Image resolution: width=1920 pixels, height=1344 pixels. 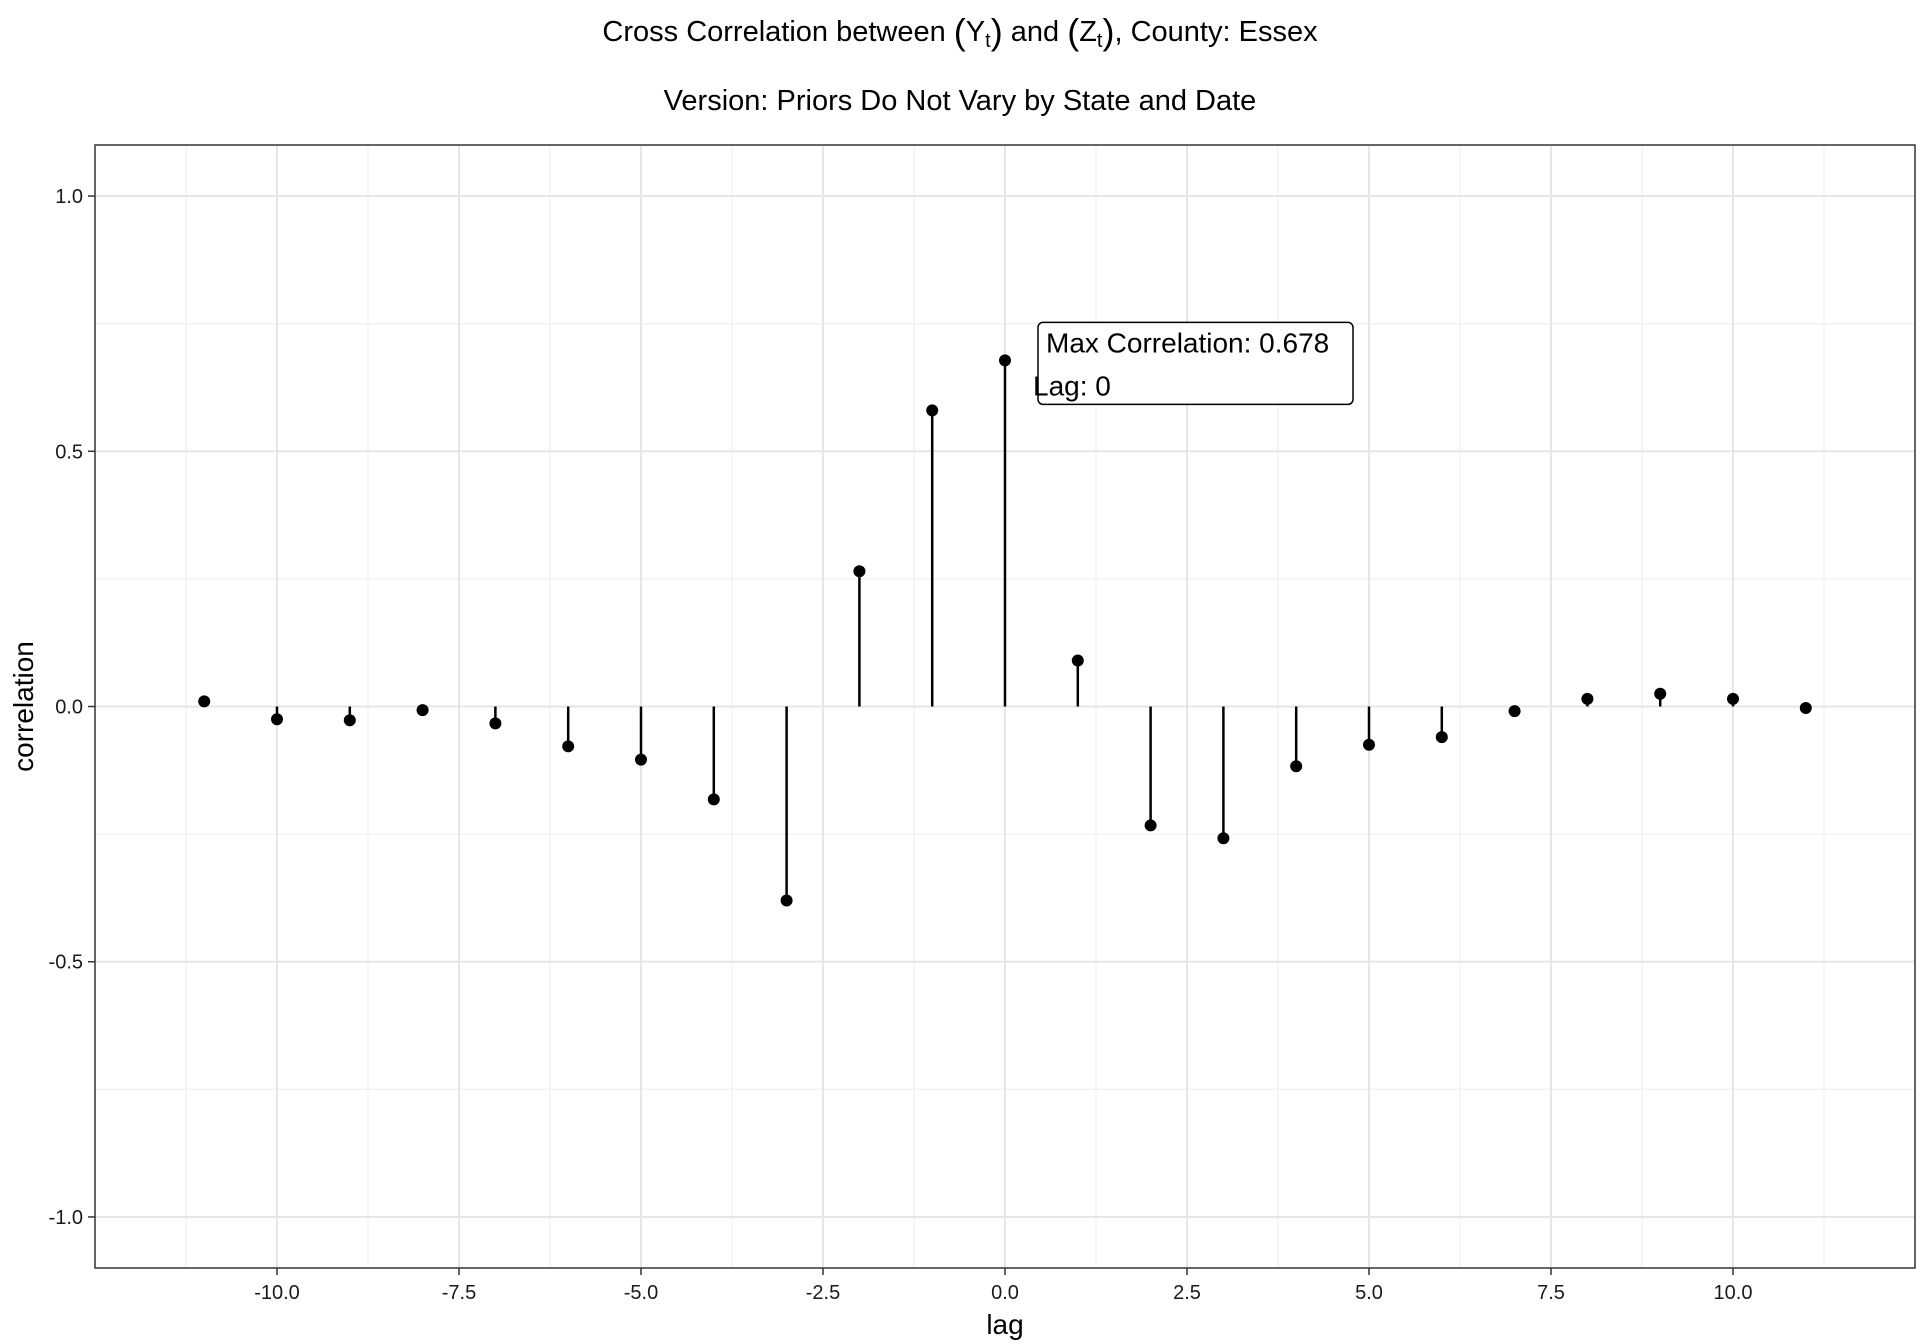 I want to click on y-tick-label: -1.0, so click(x=66, y=1218).